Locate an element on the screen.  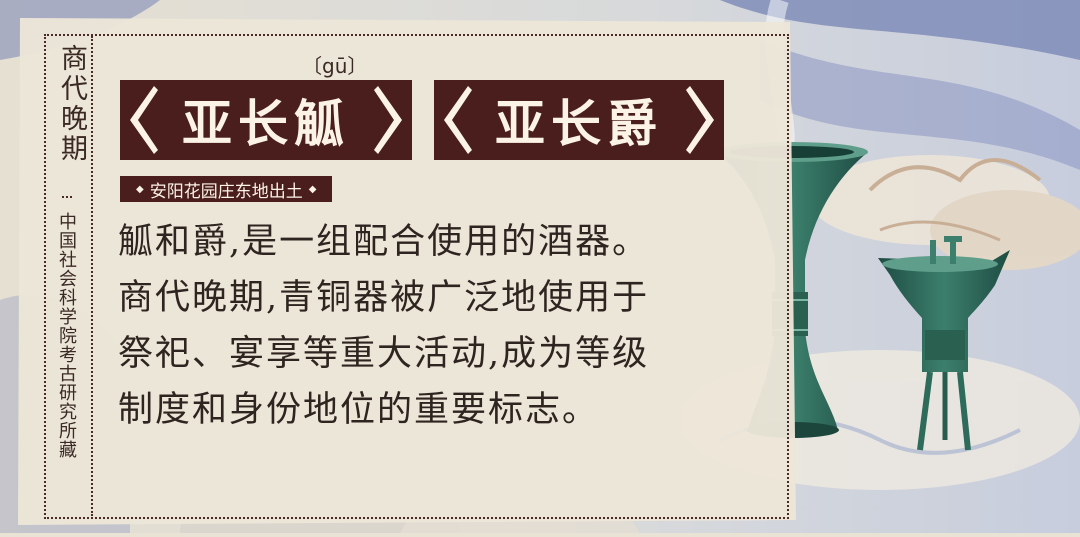
institution-label: 中国社会科学院考古研究所藏 is located at coordinates (66, 335).